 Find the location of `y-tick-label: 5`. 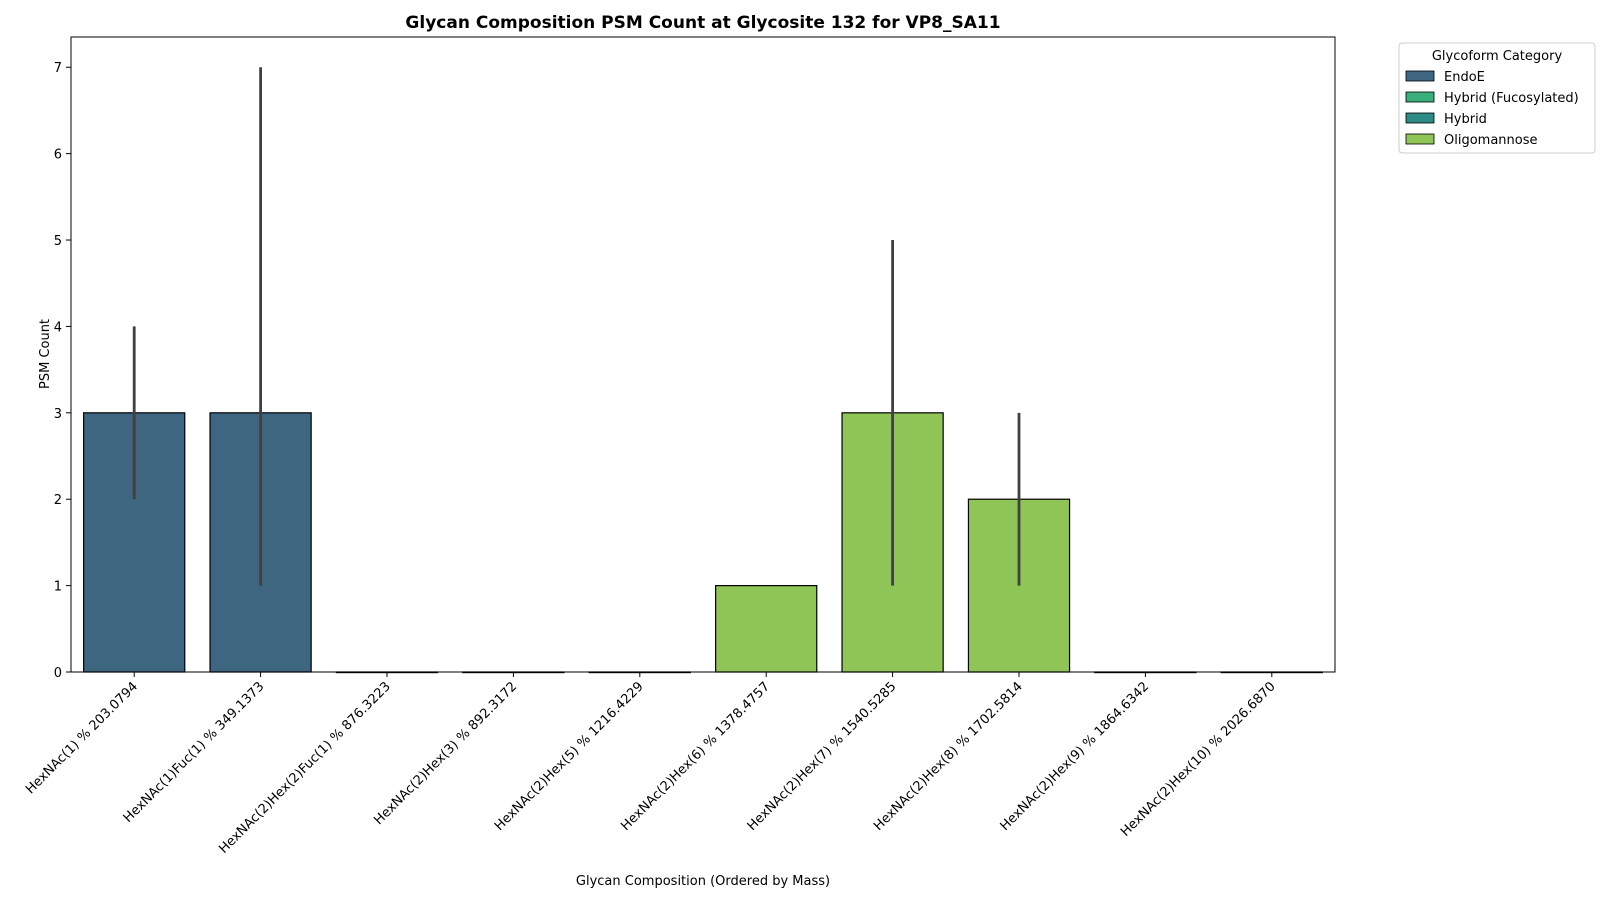

y-tick-label: 5 is located at coordinates (58, 241).